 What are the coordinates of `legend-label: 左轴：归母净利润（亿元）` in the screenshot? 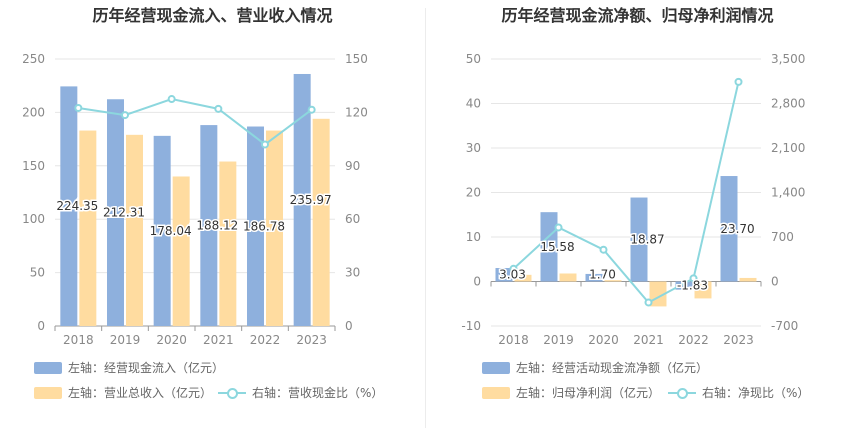 It's located at (588, 393).